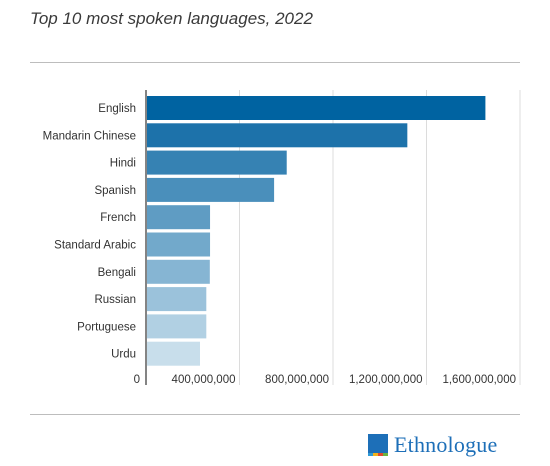 Image resolution: width=550 pixels, height=466 pixels. What do you see at coordinates (204, 380) in the screenshot?
I see `x-tick-label: 400,000,000` at bounding box center [204, 380].